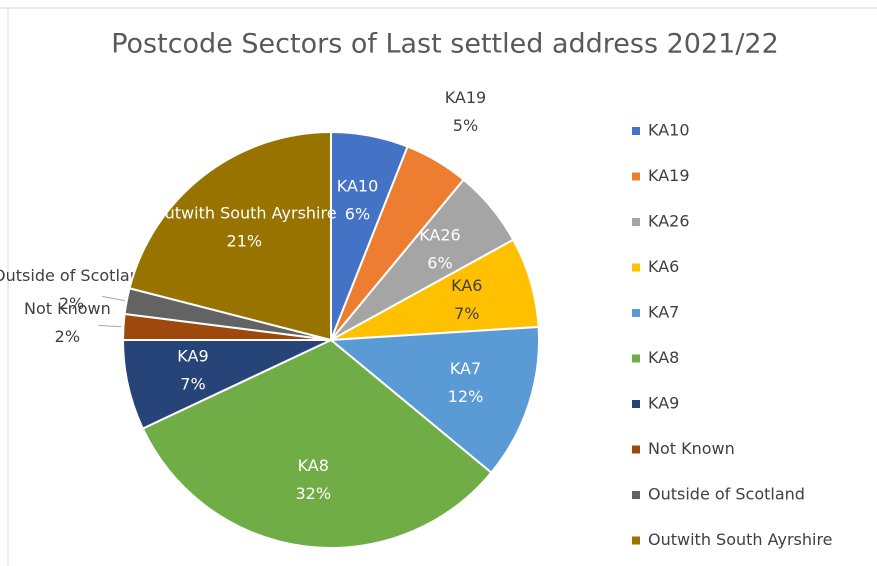 The width and height of the screenshot is (877, 566). What do you see at coordinates (244, 213) in the screenshot?
I see `data-label-name: Outwith South Ayrshire` at bounding box center [244, 213].